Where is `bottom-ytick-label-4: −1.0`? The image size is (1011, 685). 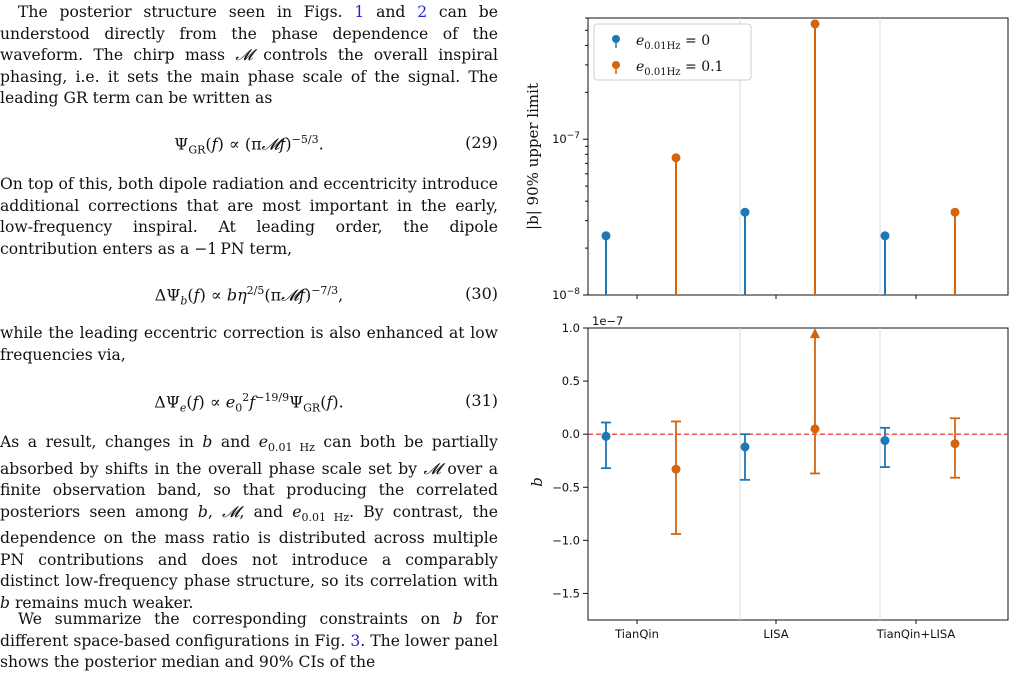
bottom-ytick-label-4: −1.0 is located at coordinates (566, 540).